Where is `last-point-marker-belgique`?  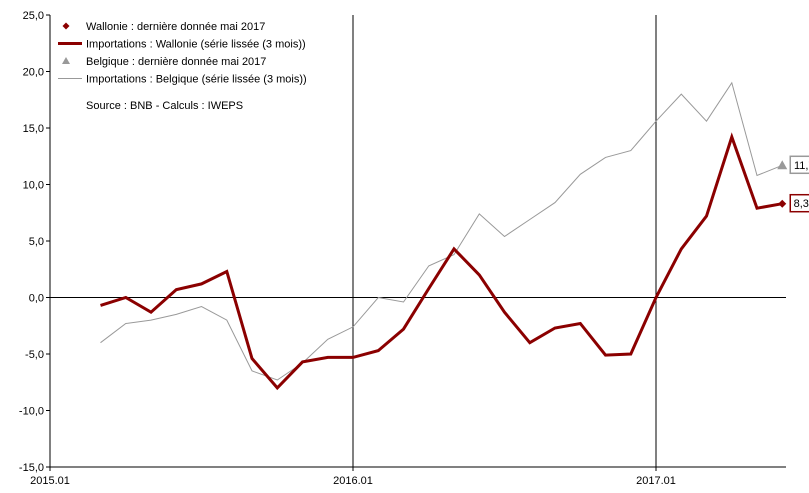 last-point-marker-belgique is located at coordinates (782, 165).